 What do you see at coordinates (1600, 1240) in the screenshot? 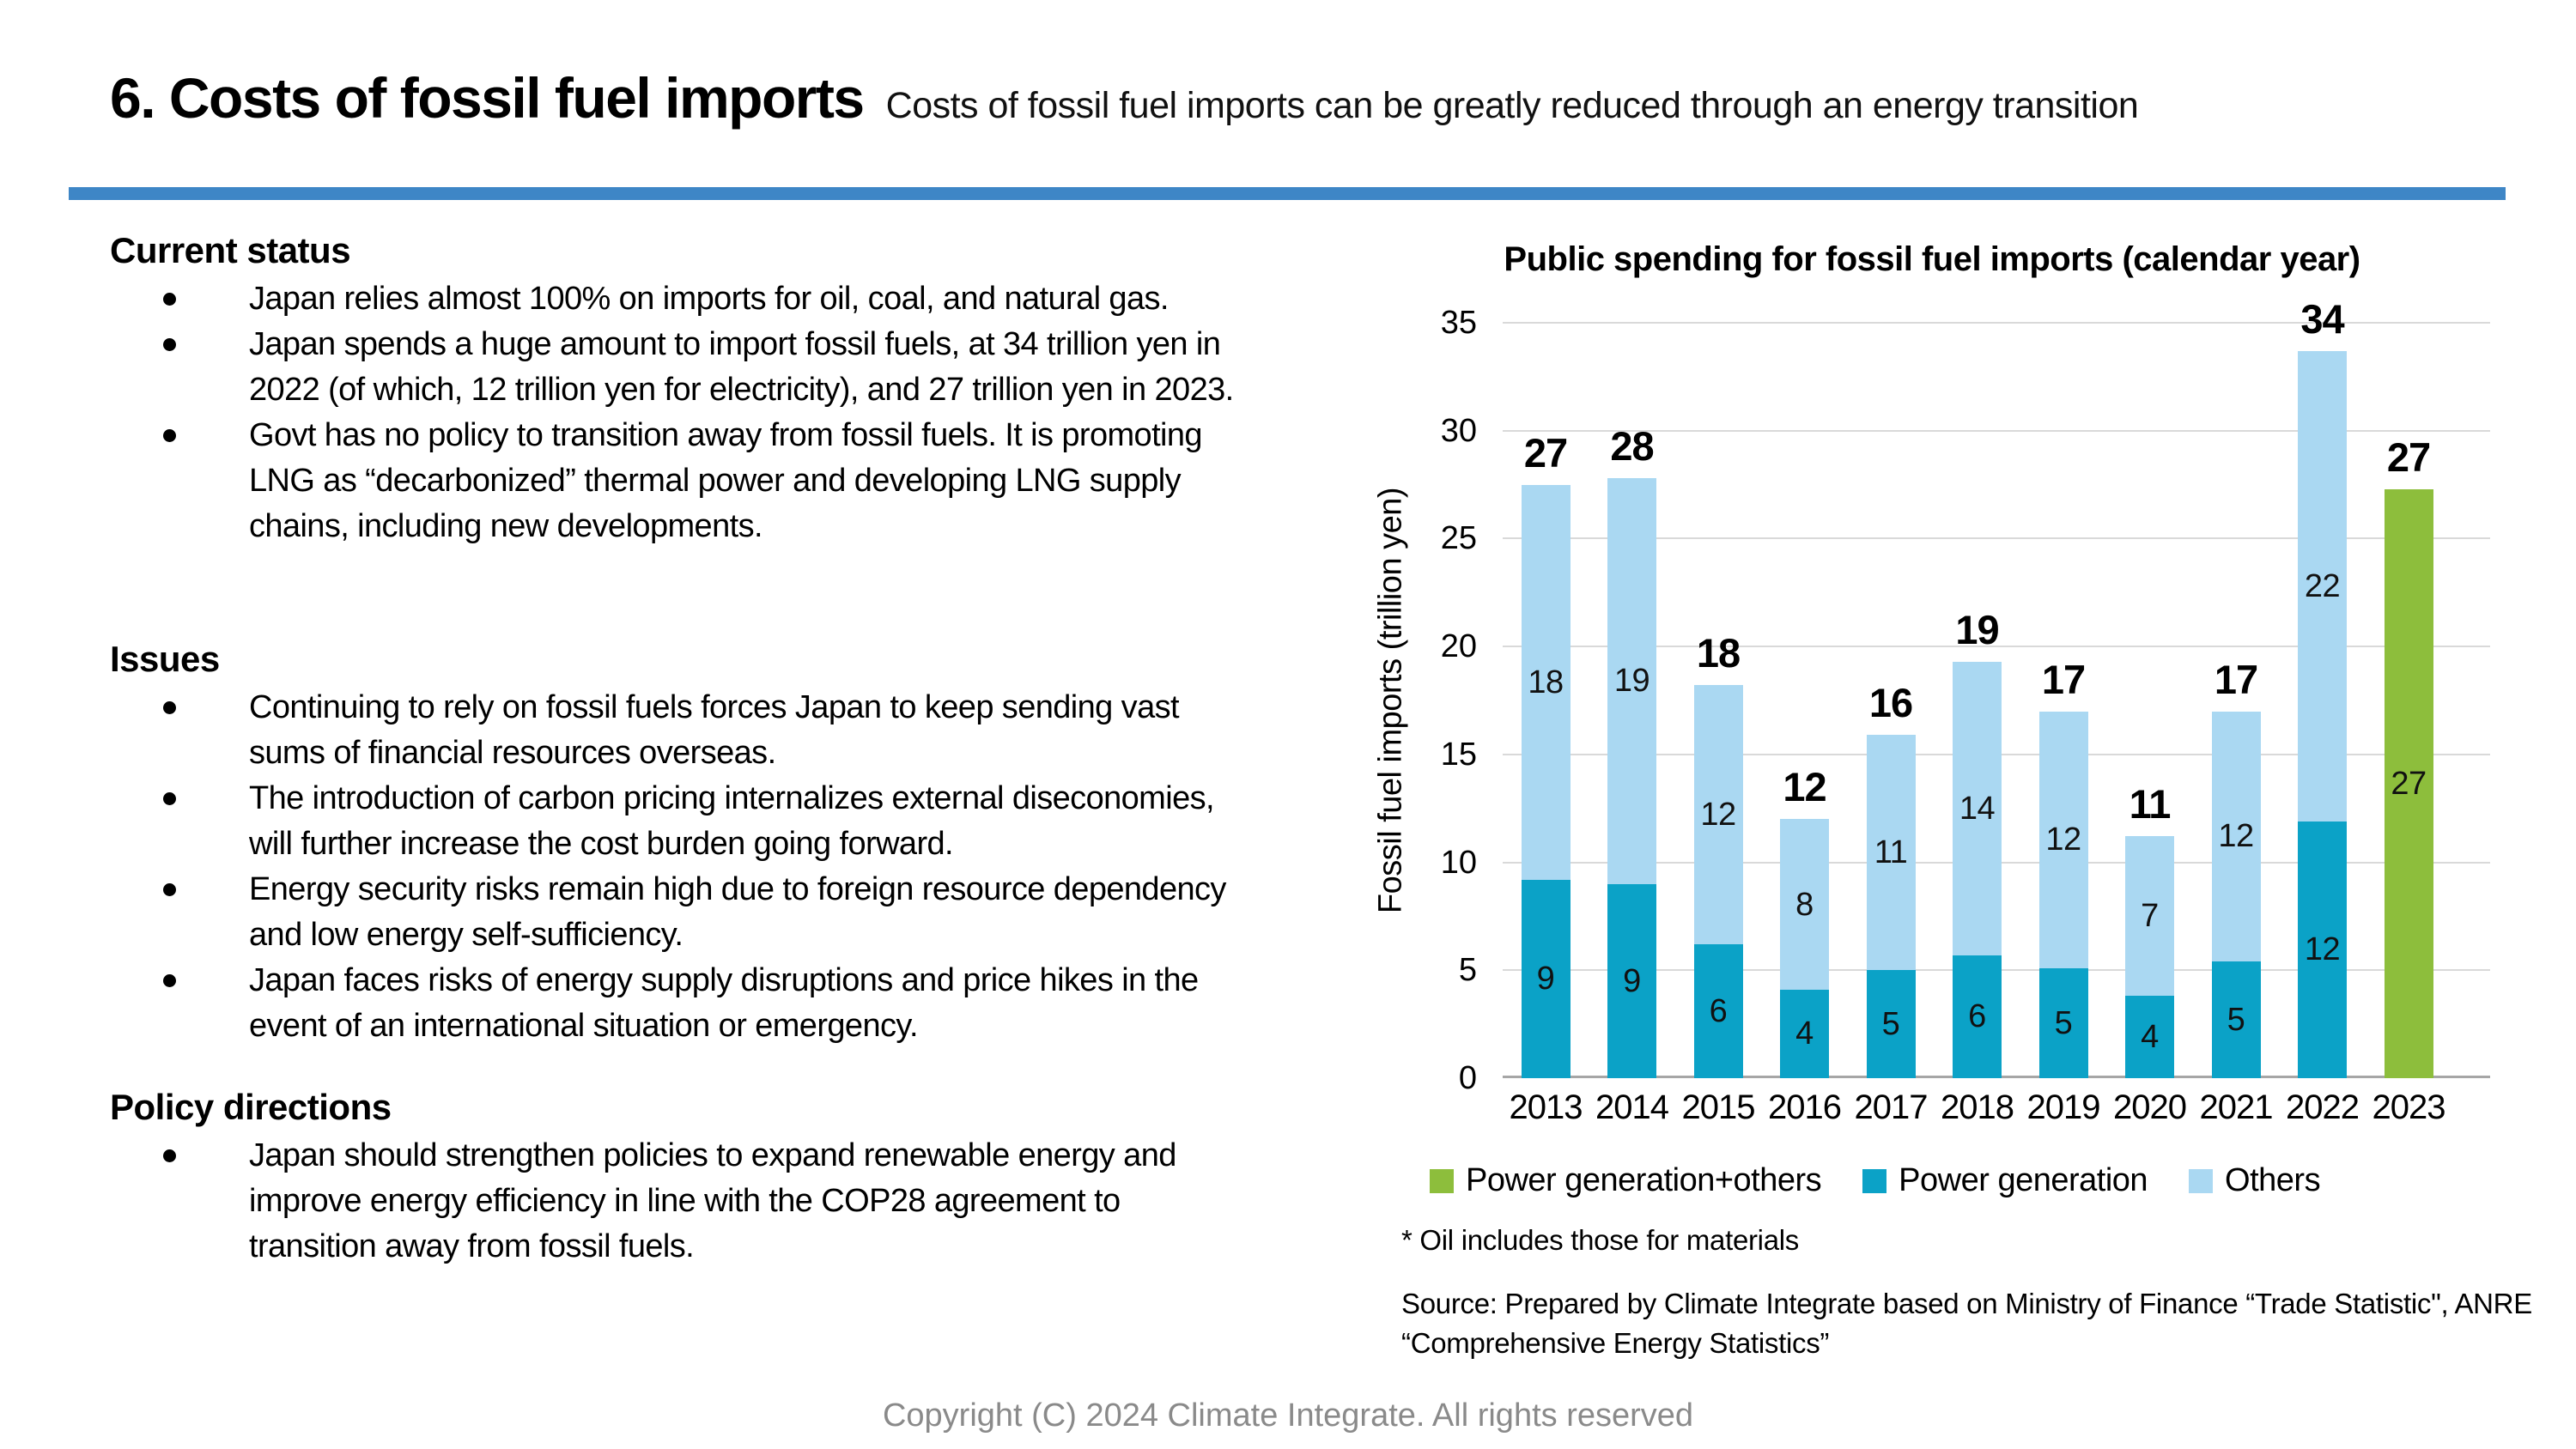
I see `chart-footnote: * Oil includes those for materials` at bounding box center [1600, 1240].